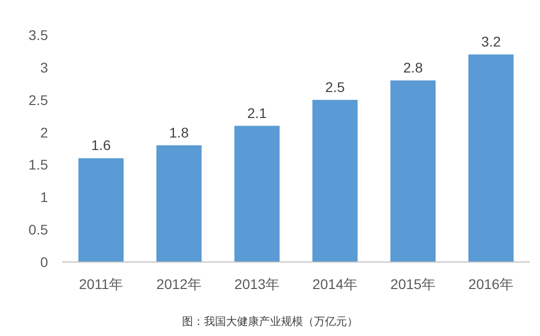  Describe the element at coordinates (38, 230) in the screenshot. I see `y-tick-label: 0.5` at that location.